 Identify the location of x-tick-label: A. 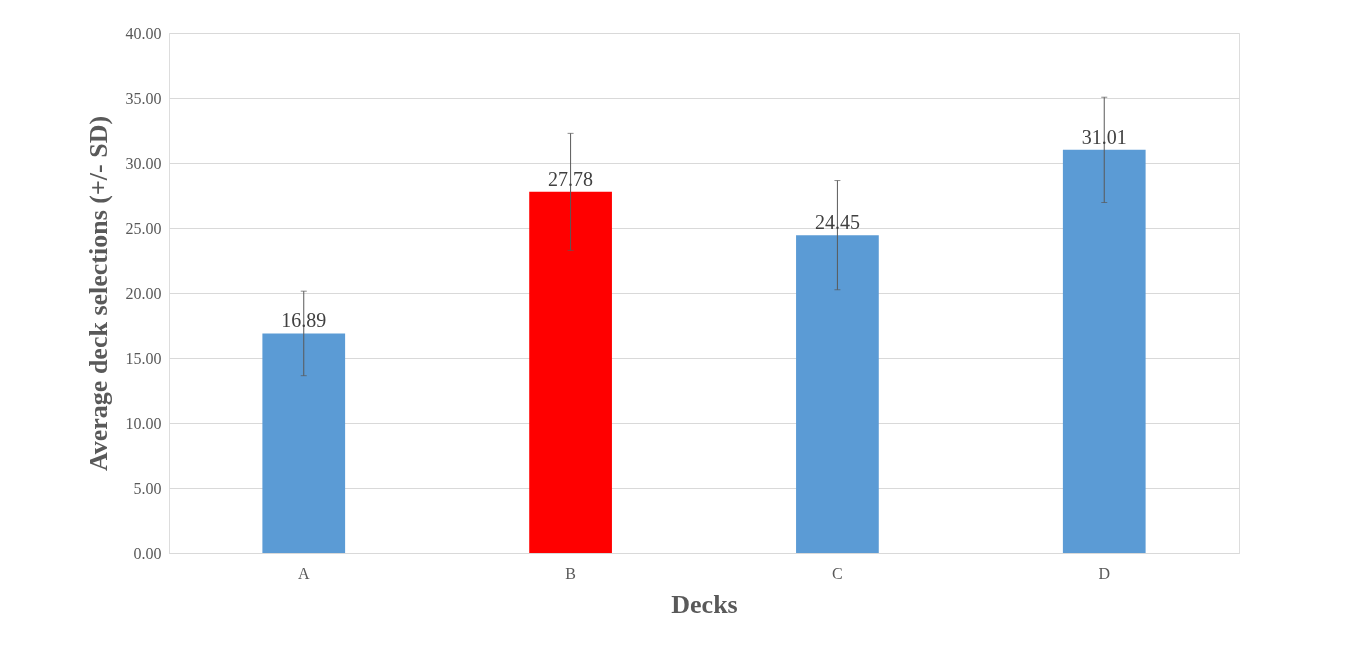
(303, 573).